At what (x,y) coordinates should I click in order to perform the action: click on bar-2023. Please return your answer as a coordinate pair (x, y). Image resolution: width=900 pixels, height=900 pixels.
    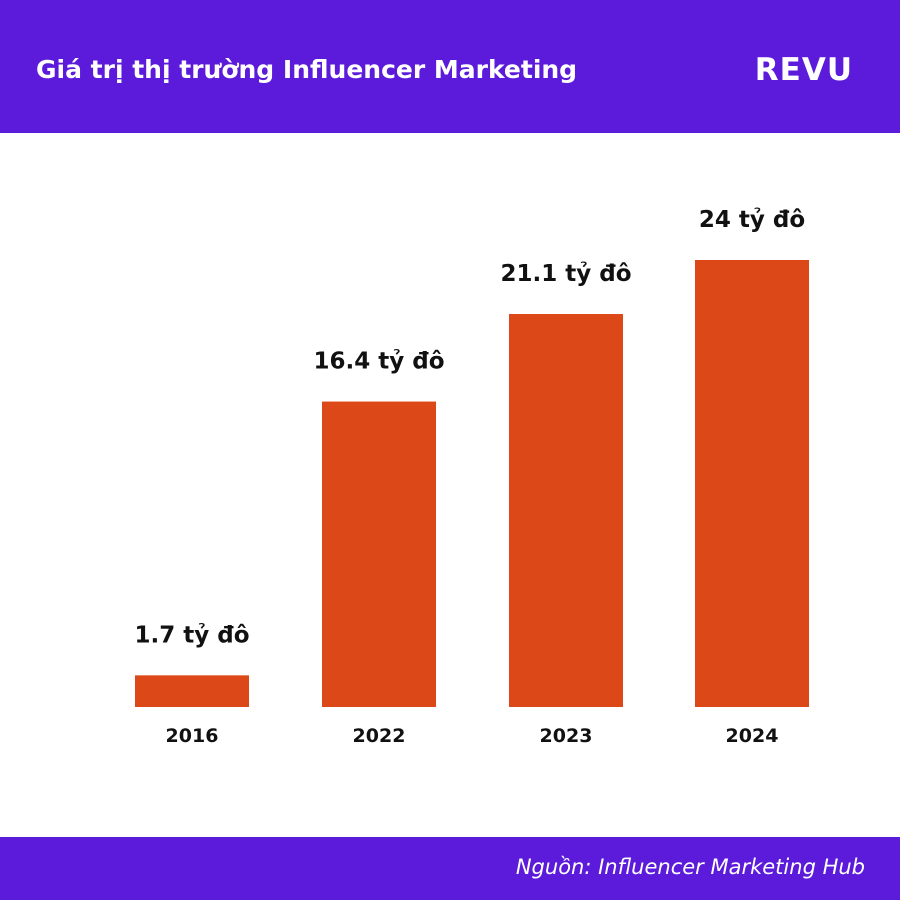
    Looking at the image, I should click on (566, 510).